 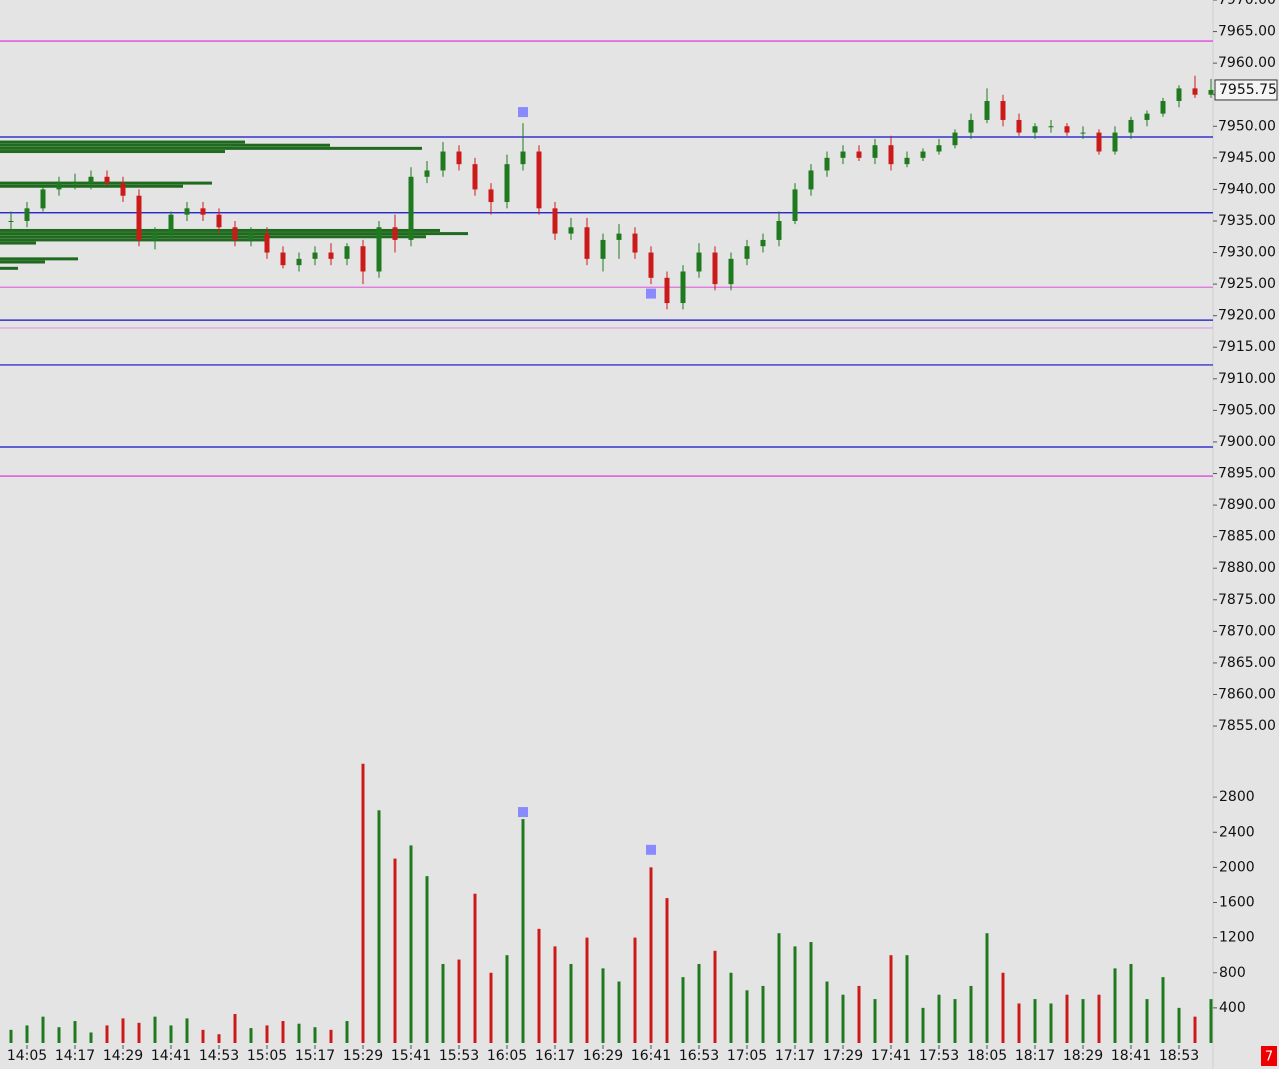 I want to click on x-tick-label: 18:05, so click(x=987, y=1056).